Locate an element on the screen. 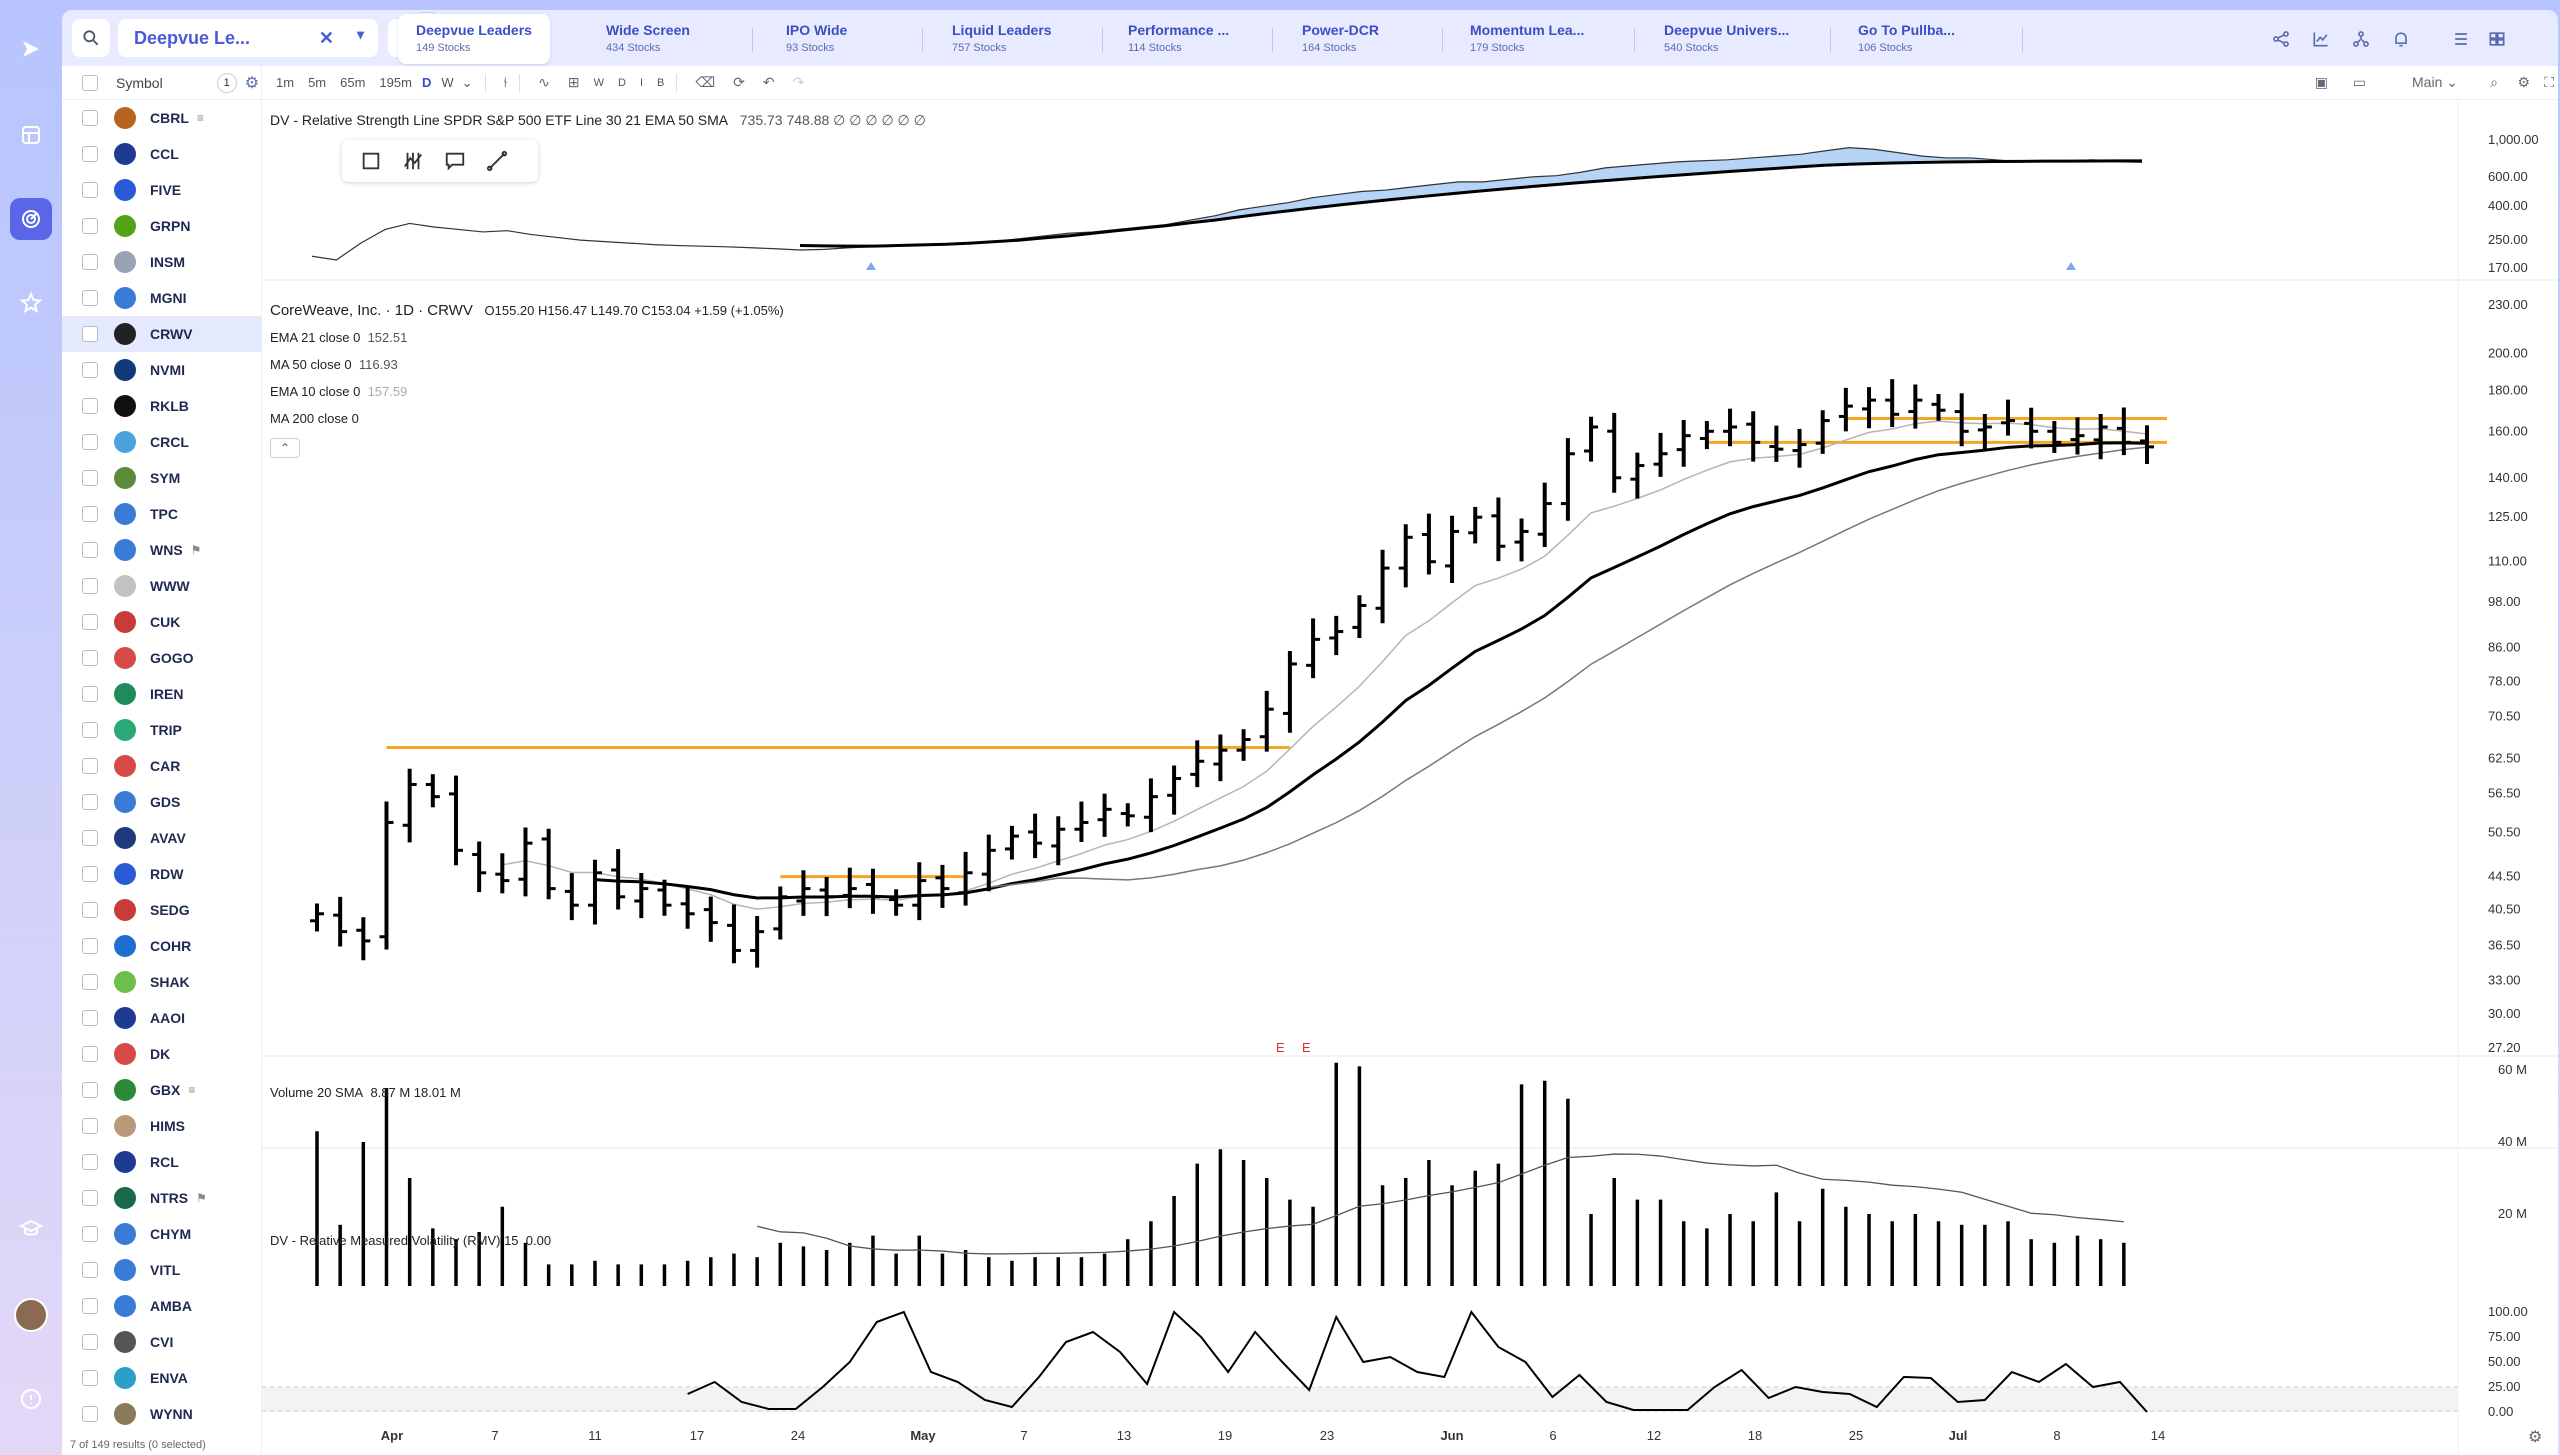 This screenshot has height=1455, width=2560. bar-style-icon: ⫮ is located at coordinates (505, 82).